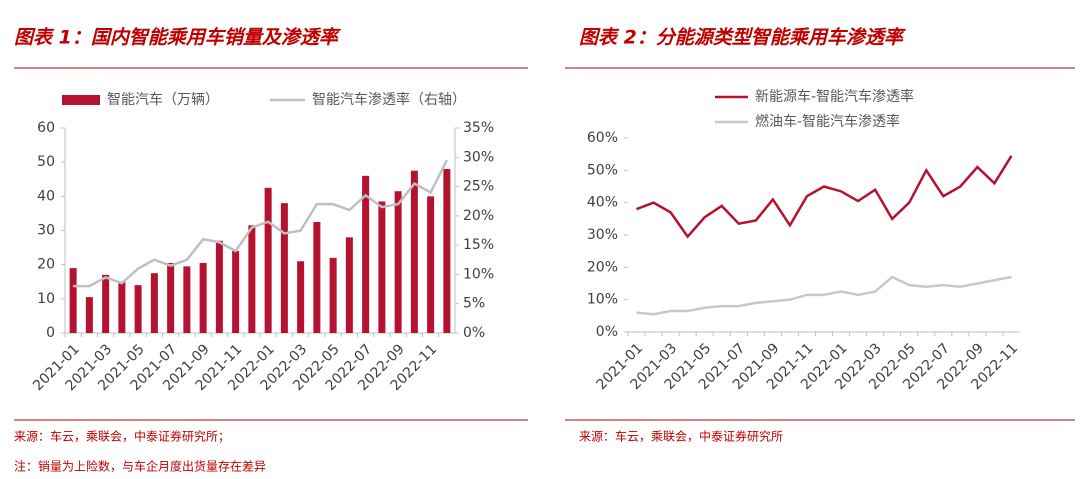  What do you see at coordinates (122, 436) in the screenshot?
I see `source: 来源：车云，乘联会，中泰证券研究所；` at bounding box center [122, 436].